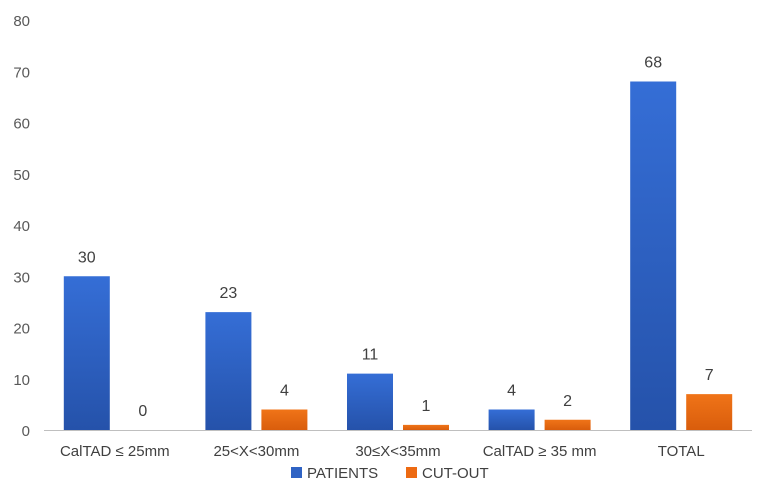 The image size is (757, 491). What do you see at coordinates (296, 472) in the screenshot?
I see `legend-swatch-patients` at bounding box center [296, 472].